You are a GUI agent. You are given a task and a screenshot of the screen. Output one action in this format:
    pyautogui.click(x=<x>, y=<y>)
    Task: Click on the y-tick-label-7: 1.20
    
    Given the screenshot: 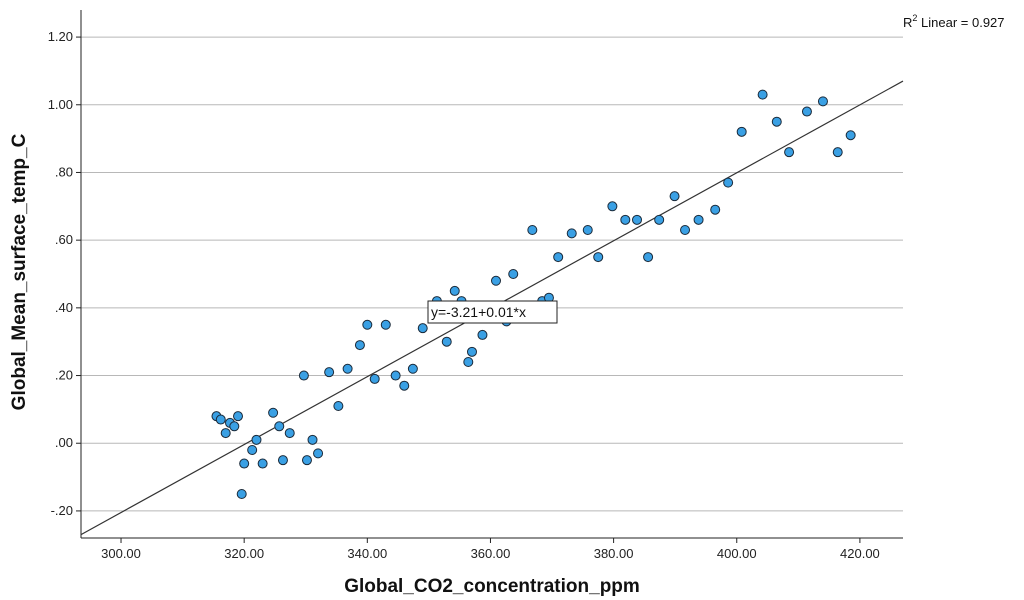 What is the action you would take?
    pyautogui.click(x=60, y=36)
    